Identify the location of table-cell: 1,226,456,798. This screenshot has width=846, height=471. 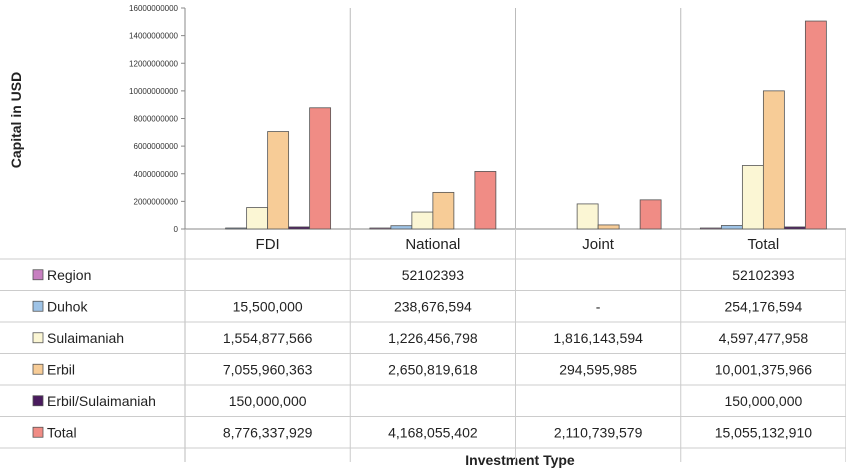
(433, 338).